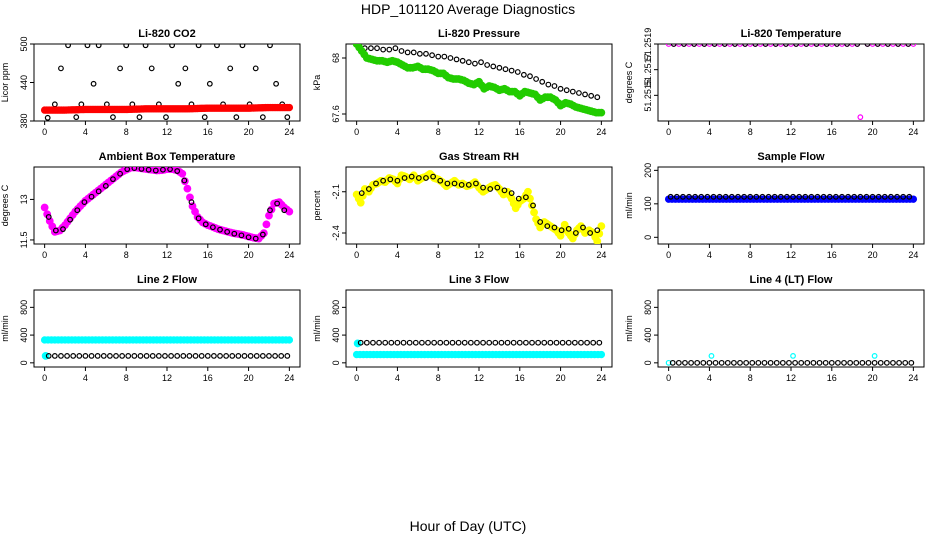  Describe the element at coordinates (648, 170) in the screenshot. I see `y-tick-label: 200` at that location.